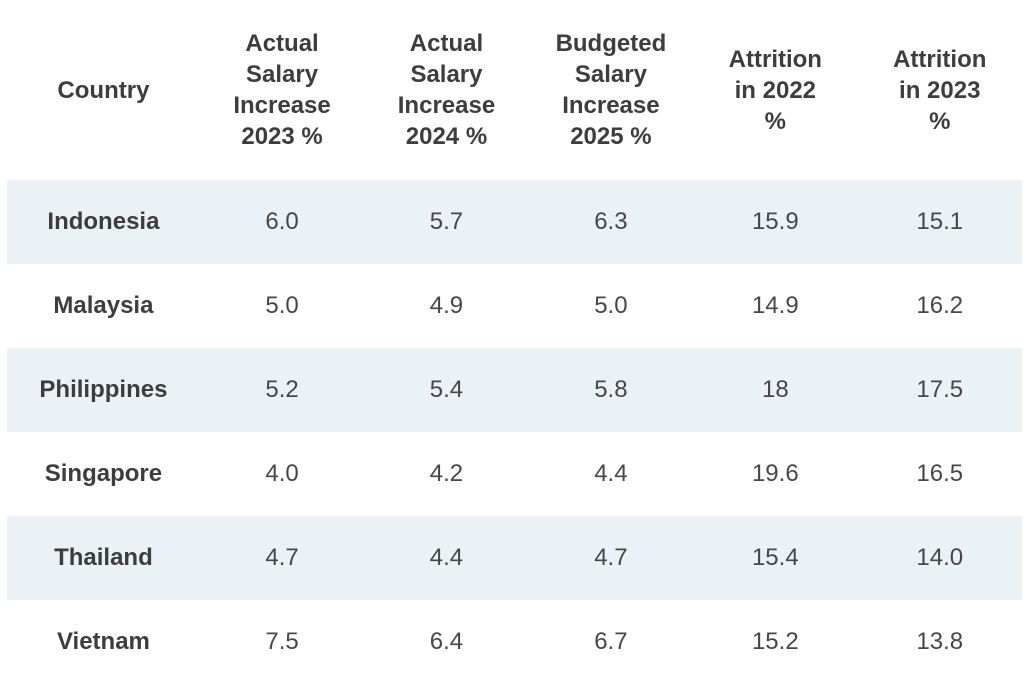  Describe the element at coordinates (940, 305) in the screenshot. I see `attrition-2023-value: 16.2` at that location.